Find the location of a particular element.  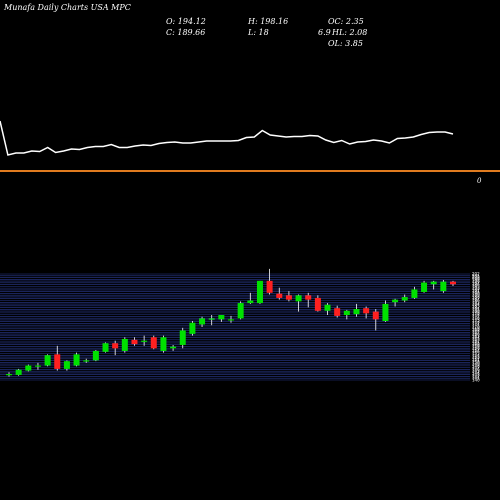

y-tick-label: 189 is located at coordinates (476, 295).